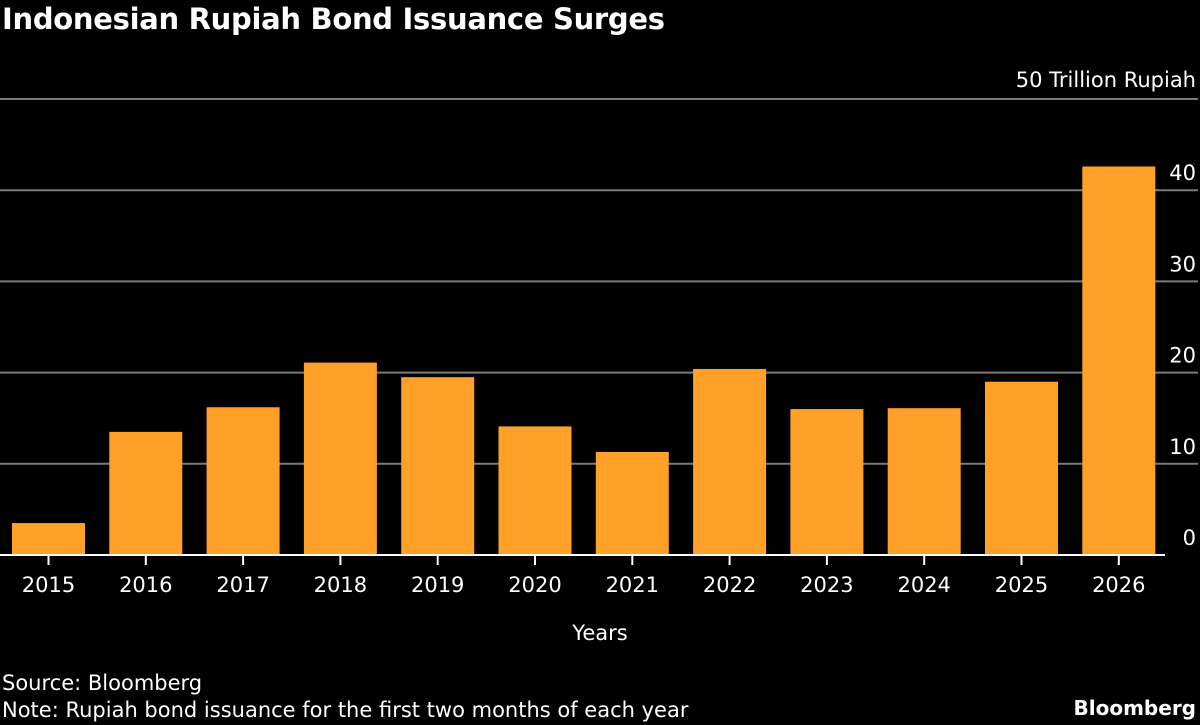 The width and height of the screenshot is (1200, 725). What do you see at coordinates (599, 633) in the screenshot?
I see `x-axis-title: Years` at bounding box center [599, 633].